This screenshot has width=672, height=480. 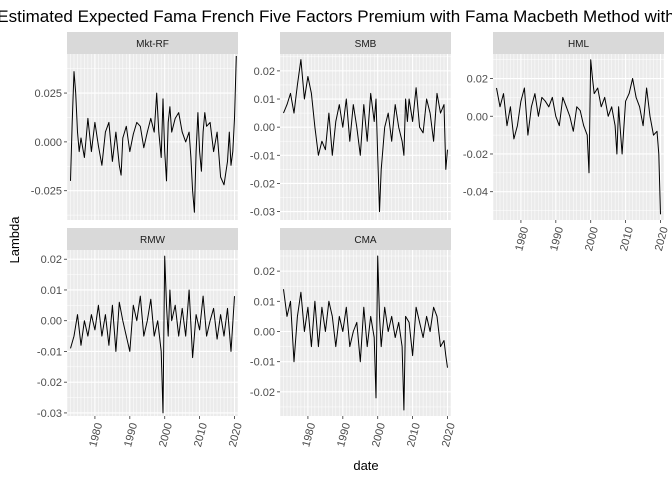 I want to click on series-line-cma, so click(x=365, y=333).